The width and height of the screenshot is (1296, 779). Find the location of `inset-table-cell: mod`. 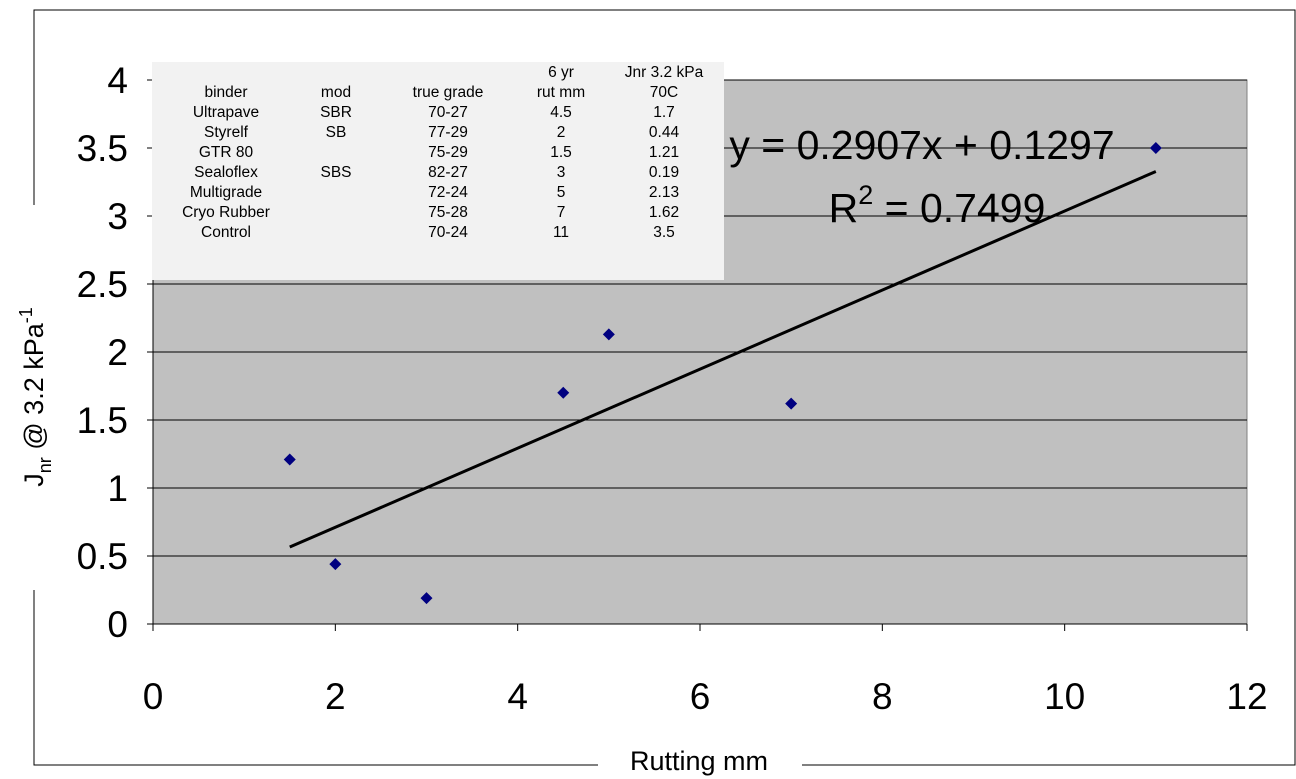

inset-table-cell: mod is located at coordinates (336, 92).